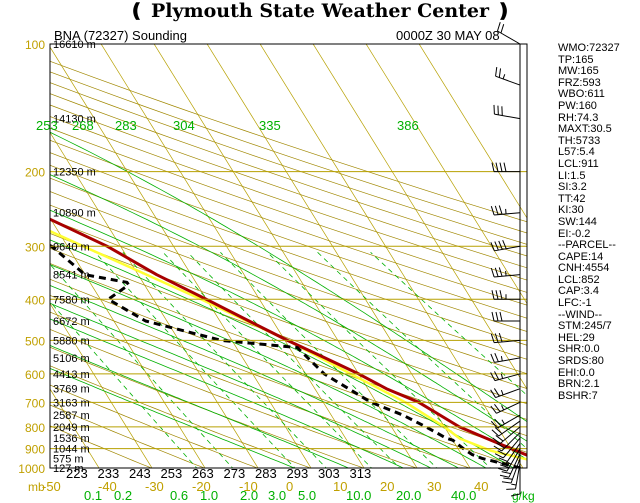  Describe the element at coordinates (576, 372) in the screenshot. I see `stat-item: EHI:0.0` at that location.